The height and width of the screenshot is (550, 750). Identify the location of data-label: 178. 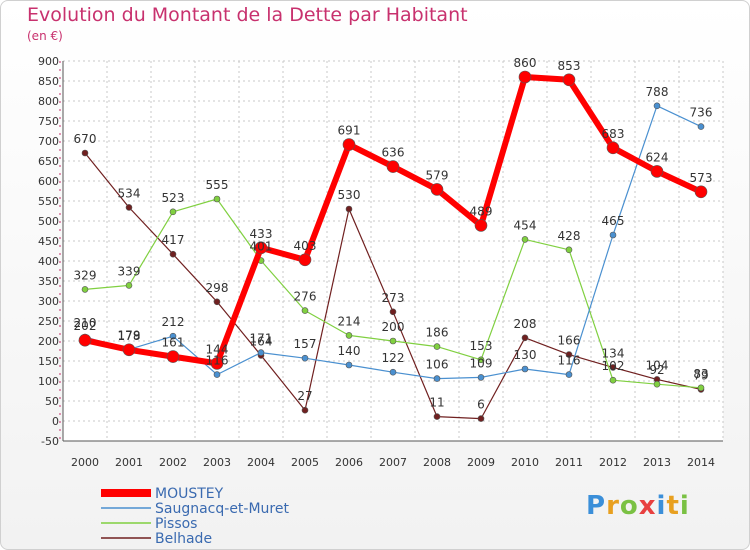
(129, 336).